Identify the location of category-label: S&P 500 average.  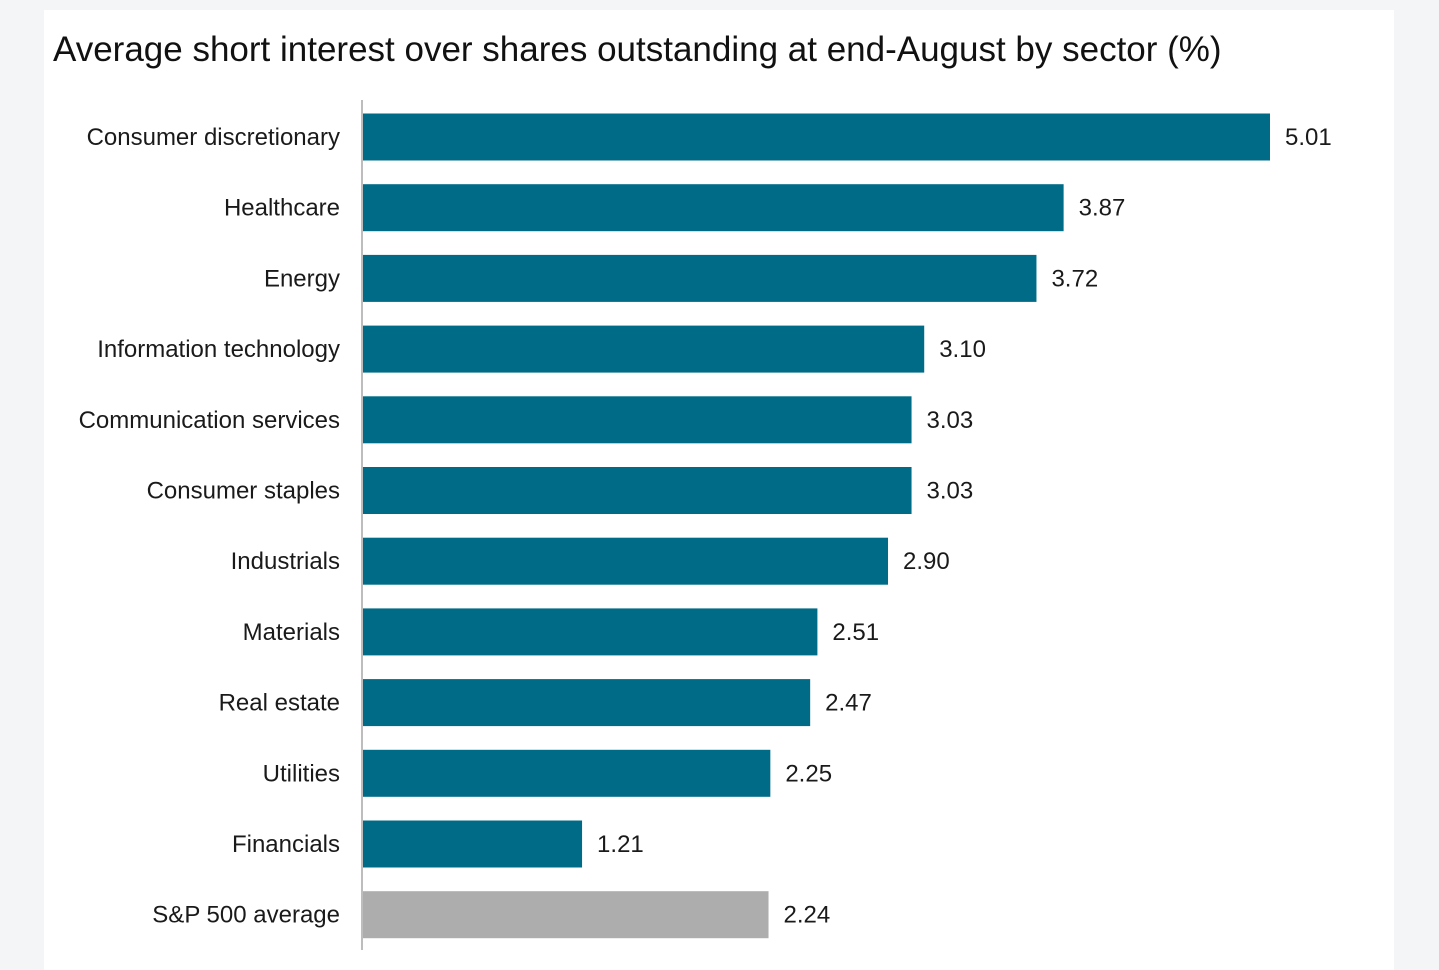
(246, 915).